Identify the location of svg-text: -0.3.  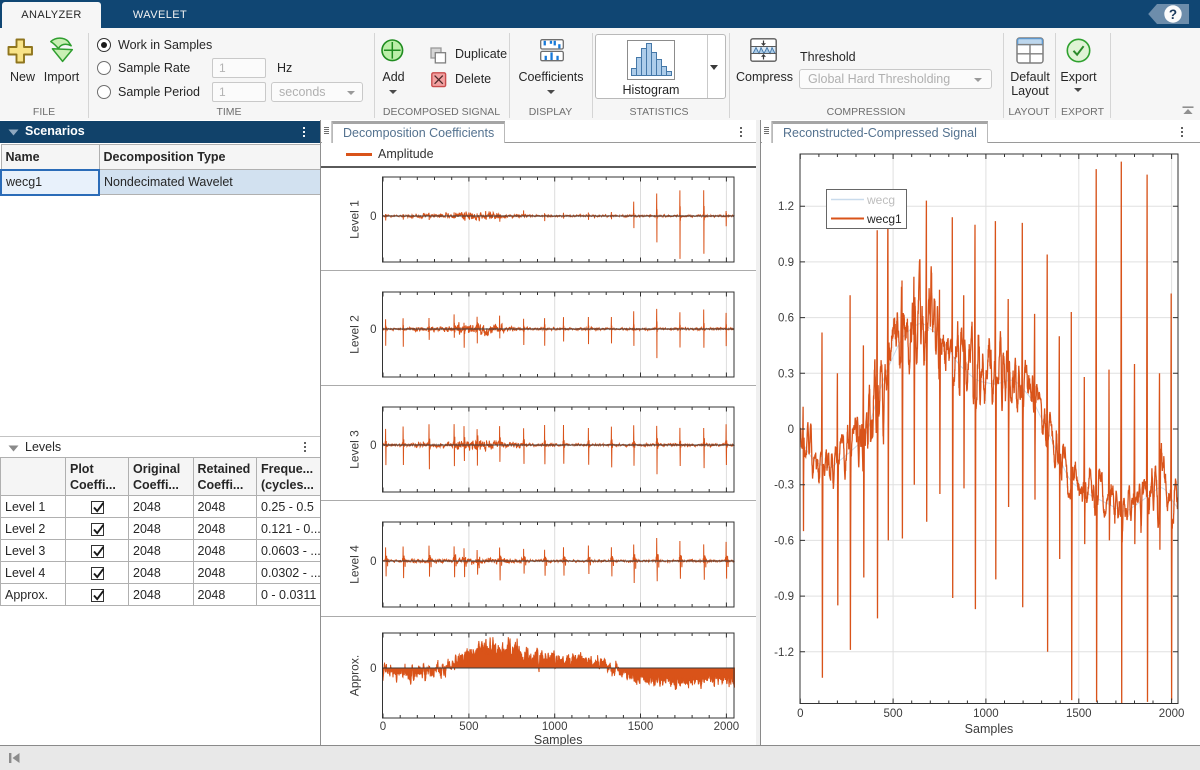
(784, 486).